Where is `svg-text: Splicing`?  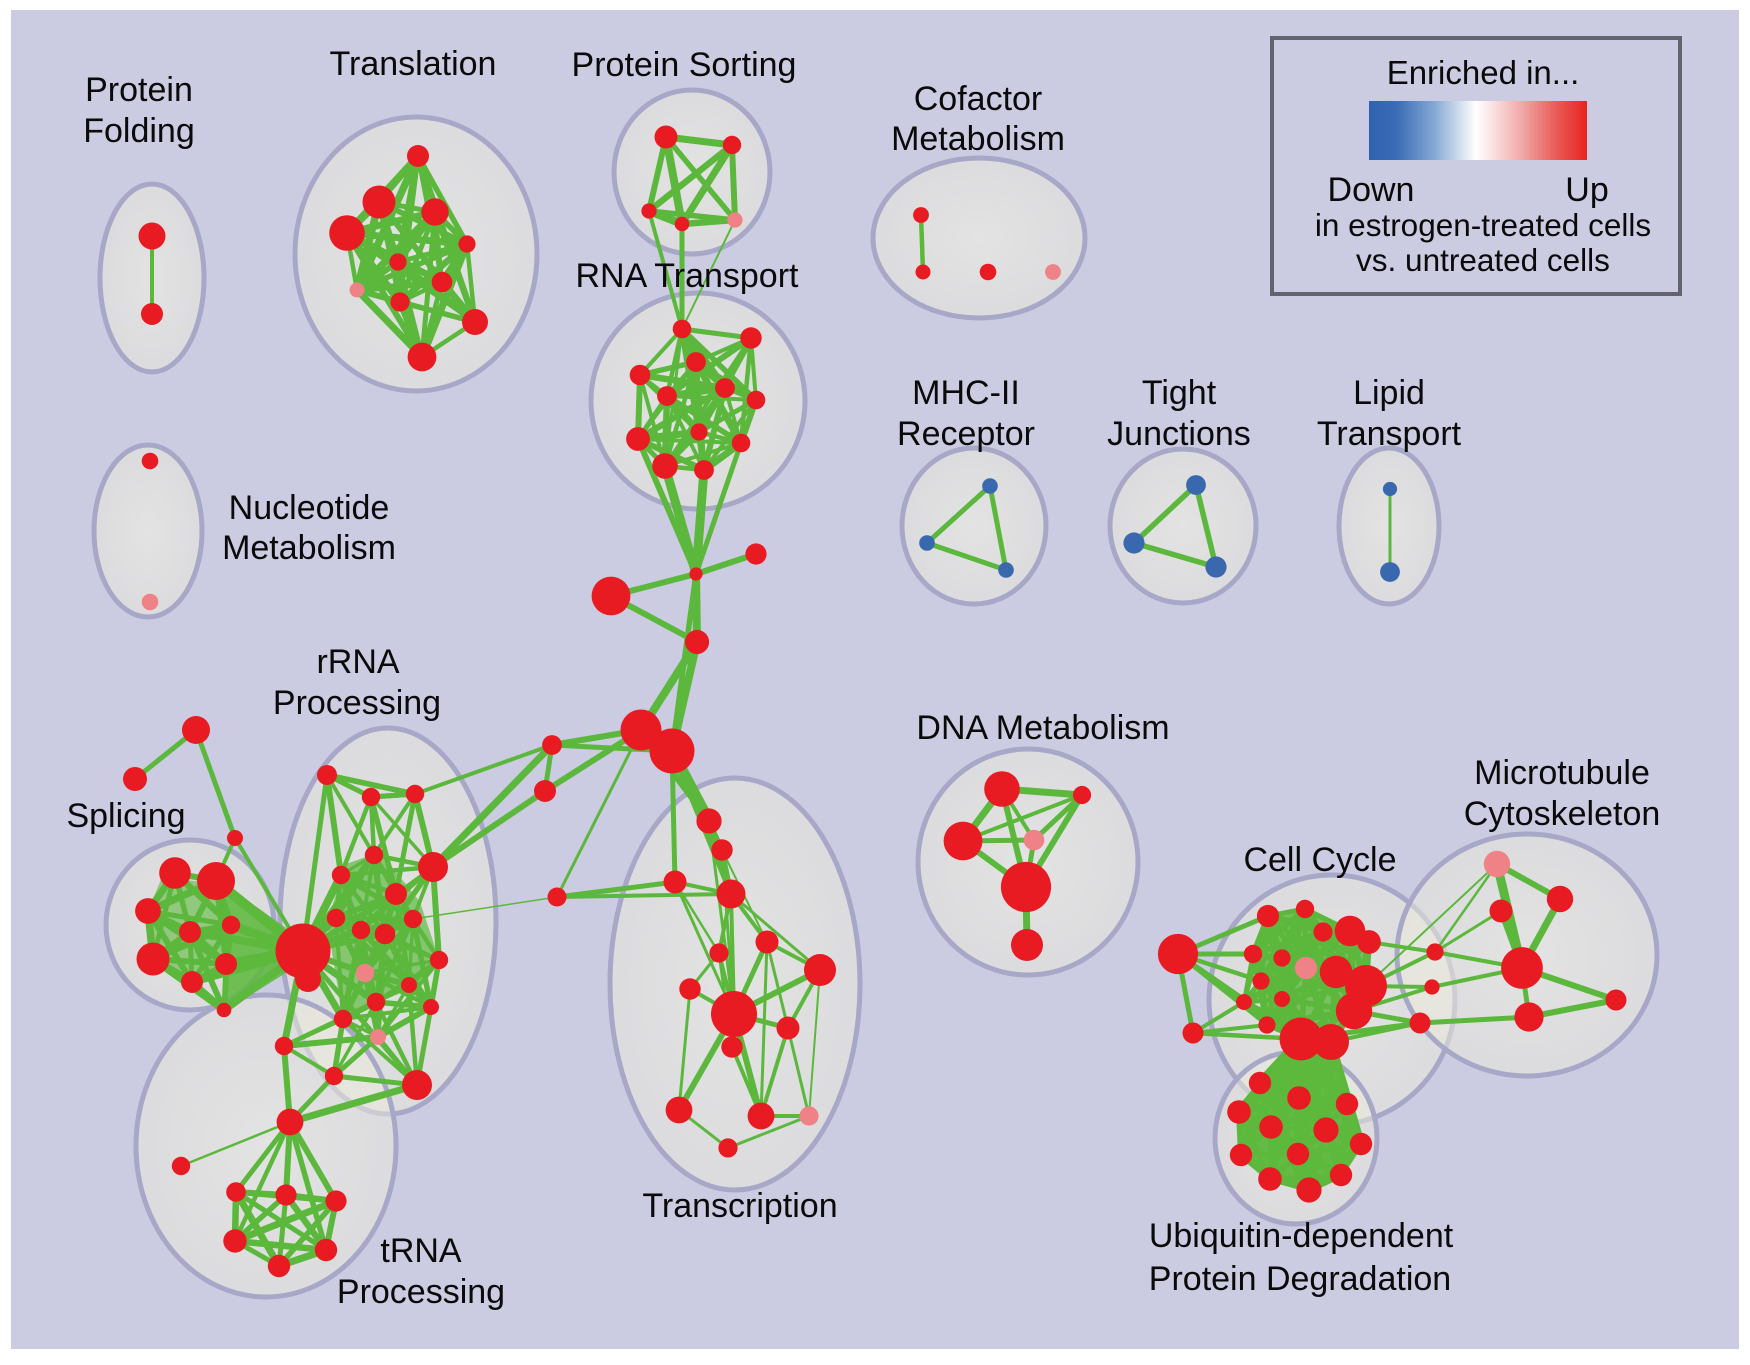 svg-text: Splicing is located at coordinates (125, 816).